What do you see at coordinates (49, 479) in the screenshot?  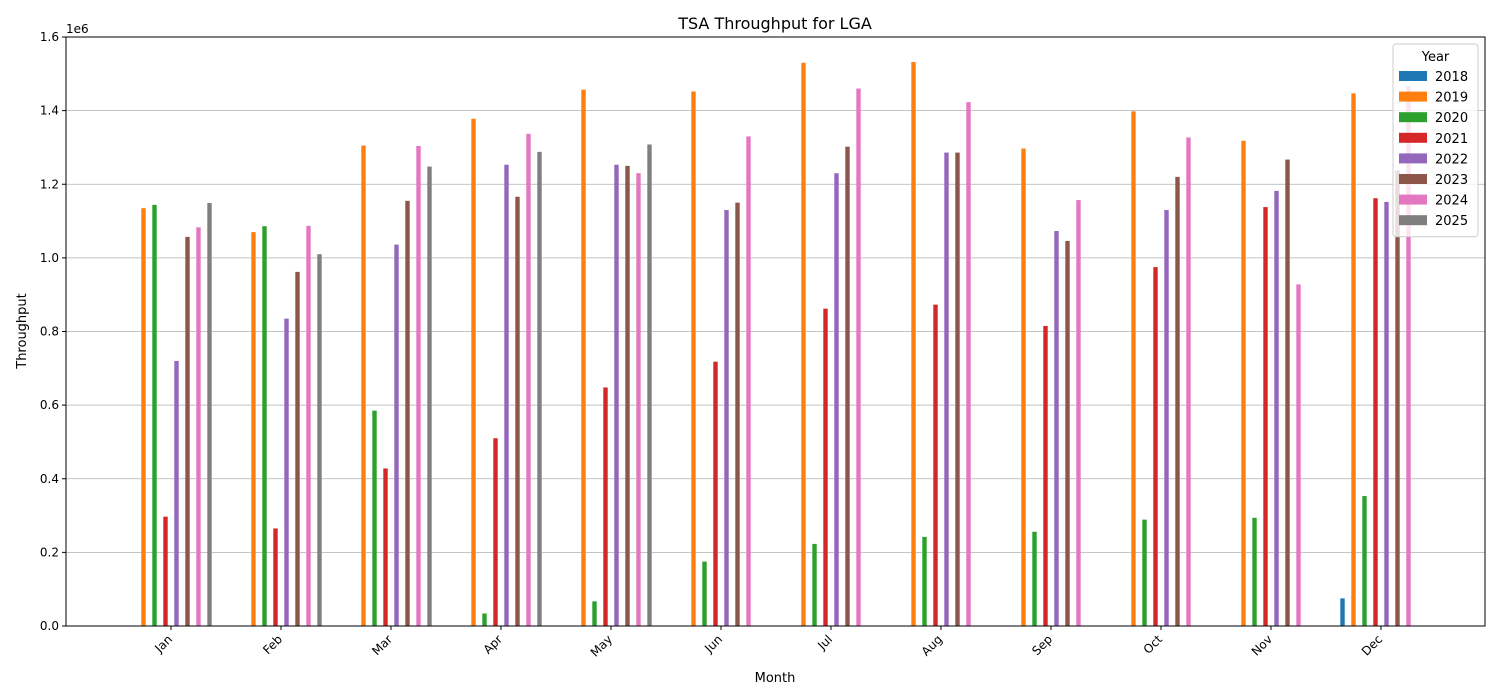 I see `y-tick-label: 0.4` at bounding box center [49, 479].